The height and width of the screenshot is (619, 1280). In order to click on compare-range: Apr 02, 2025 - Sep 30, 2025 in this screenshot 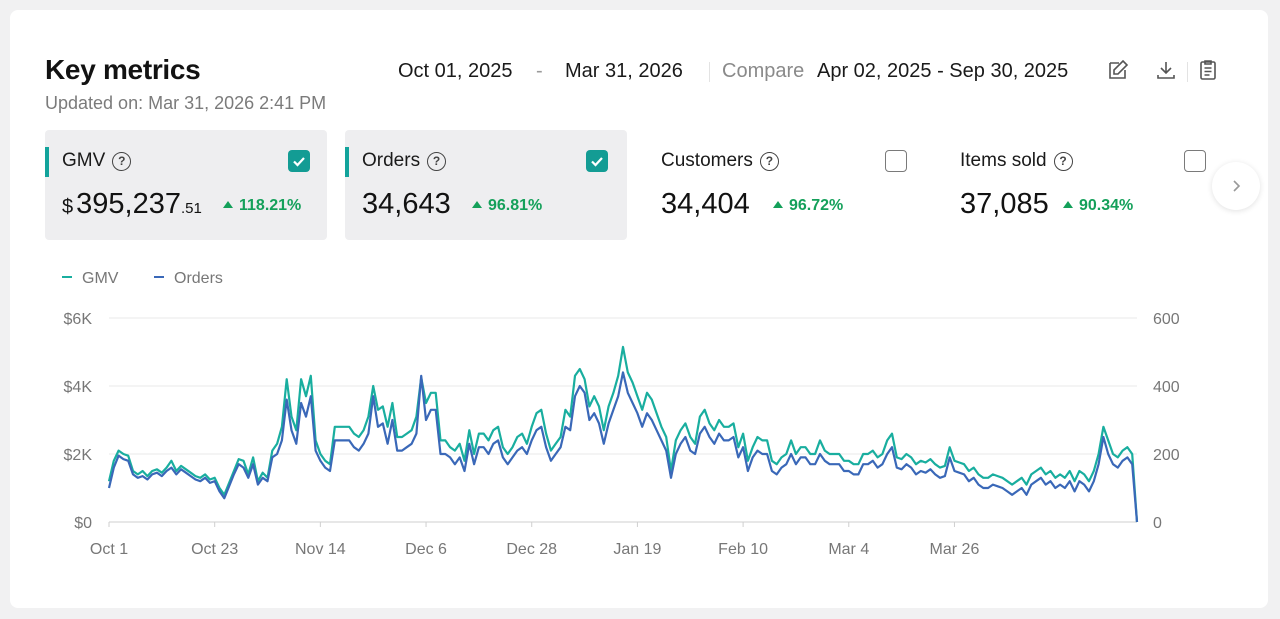, I will do `click(943, 71)`.